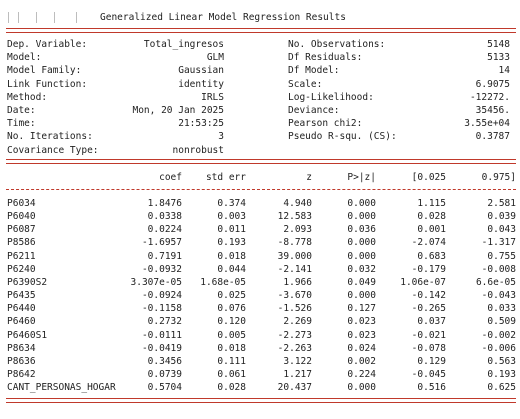 The height and width of the screenshot is (419, 520). I want to click on coef-cell: 0.374, so click(231, 203).